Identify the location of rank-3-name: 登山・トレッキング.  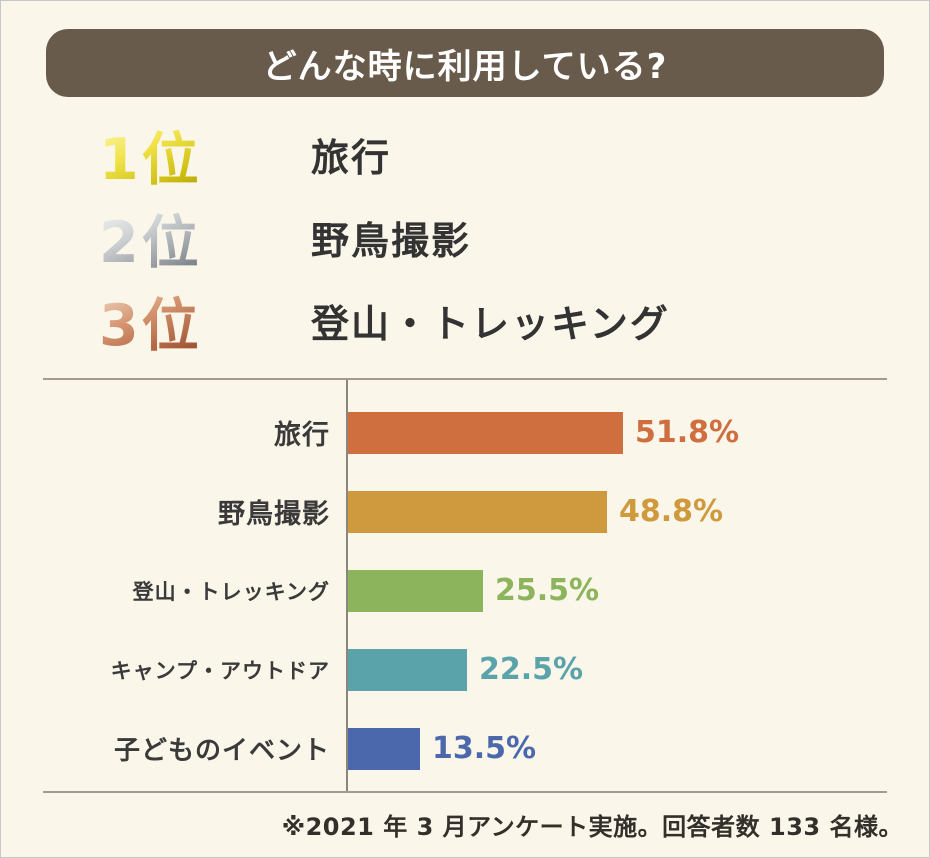
(490, 324).